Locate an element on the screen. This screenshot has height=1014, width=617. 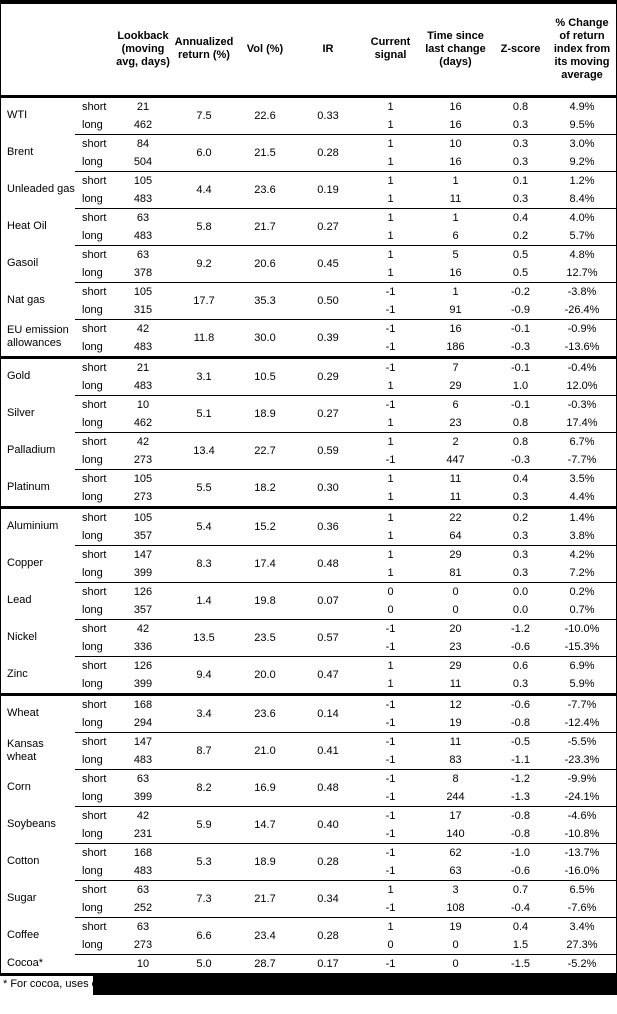
cell-pct-change: -7.7% is located at coordinates (582, 459).